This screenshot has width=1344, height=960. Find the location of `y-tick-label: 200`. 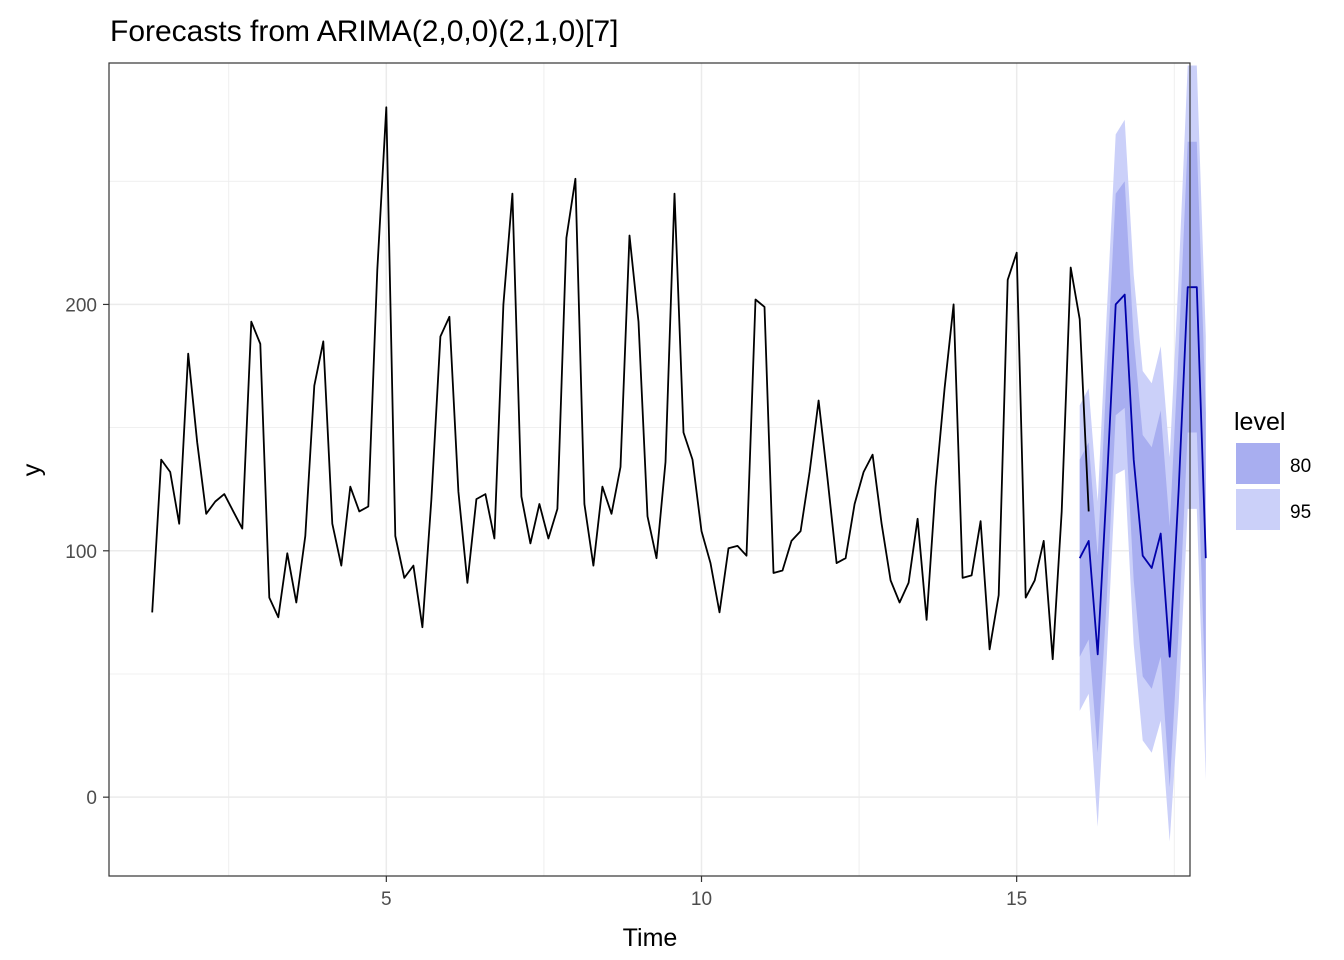

y-tick-label: 200 is located at coordinates (81, 305).